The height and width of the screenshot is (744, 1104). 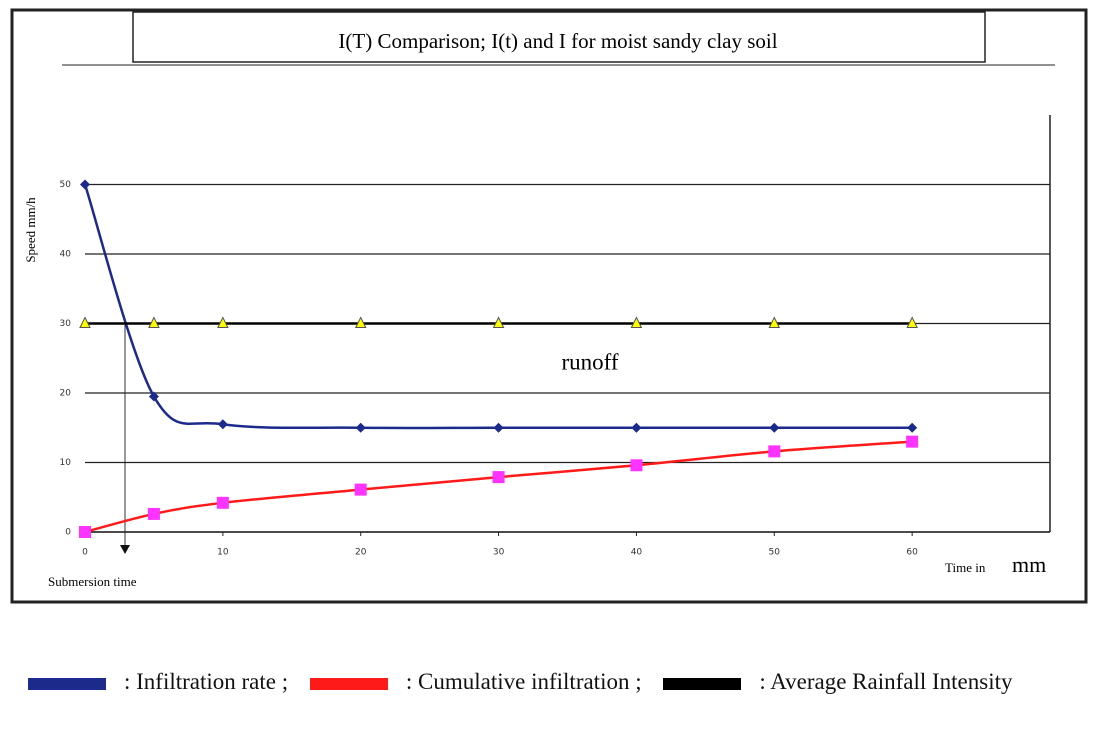 I want to click on legend-item: : Cumulative infiltration ;, so click(x=475, y=681).